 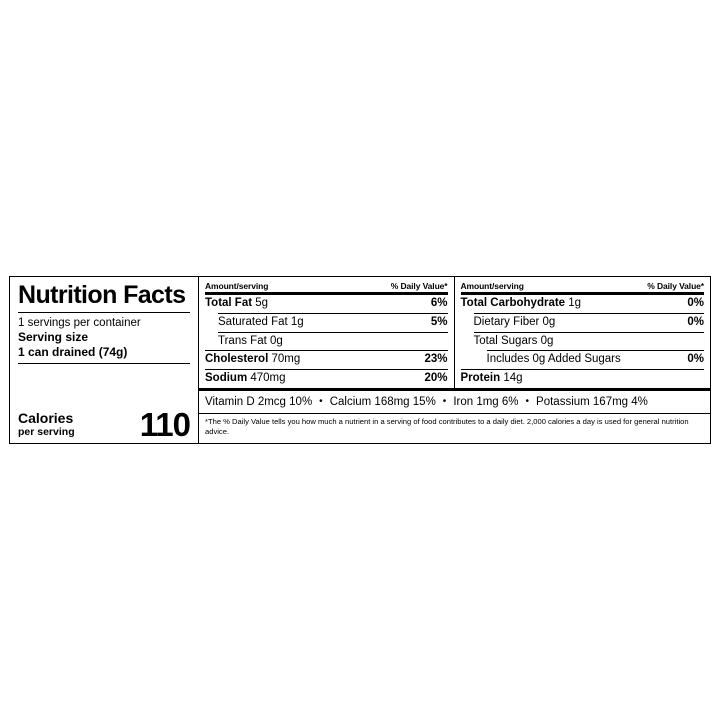 I want to click on nutrient-row: Includes 0g Added Sugars 0%, so click(x=595, y=359).